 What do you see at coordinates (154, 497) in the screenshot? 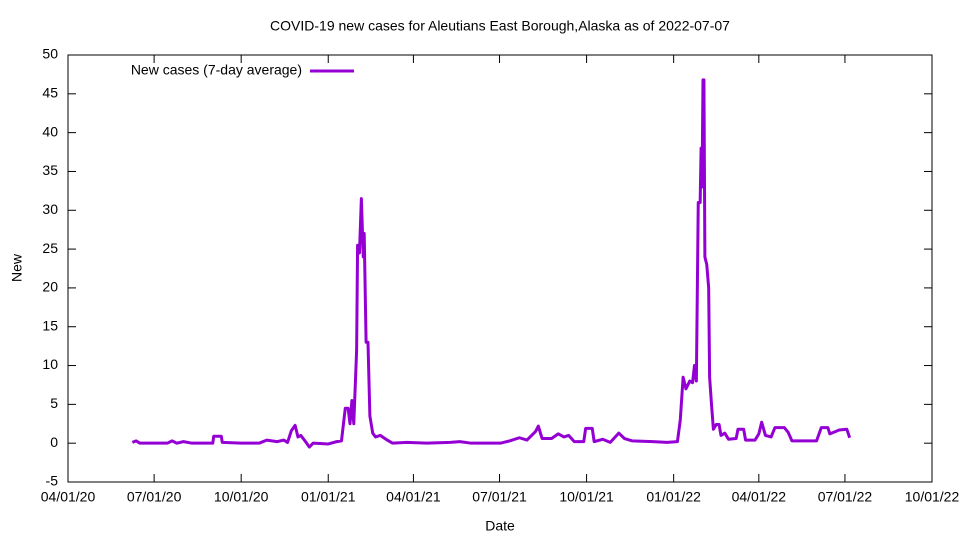
I see `x-tick-label: 07/01/20` at bounding box center [154, 497].